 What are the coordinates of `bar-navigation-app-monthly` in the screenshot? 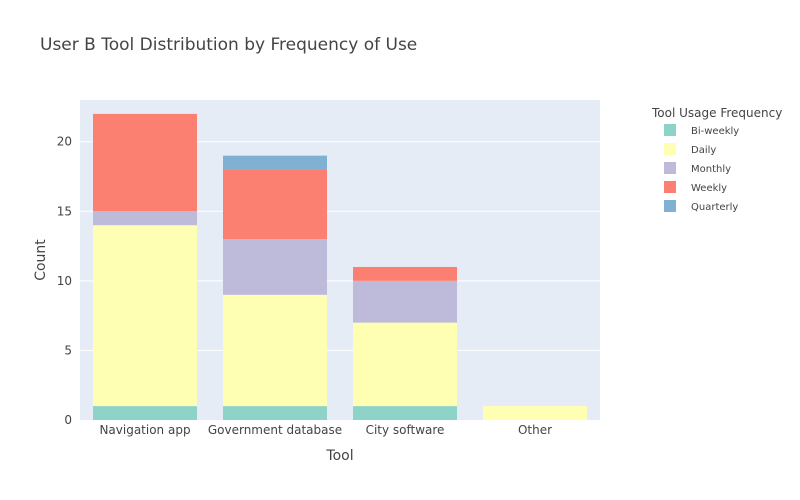 It's located at (145, 218).